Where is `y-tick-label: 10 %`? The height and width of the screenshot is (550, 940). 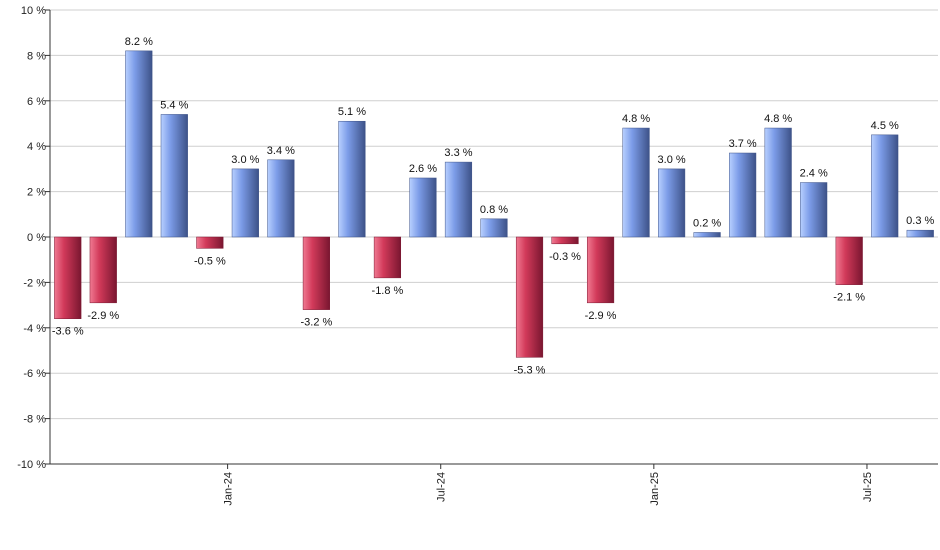 y-tick-label: 10 % is located at coordinates (33, 11).